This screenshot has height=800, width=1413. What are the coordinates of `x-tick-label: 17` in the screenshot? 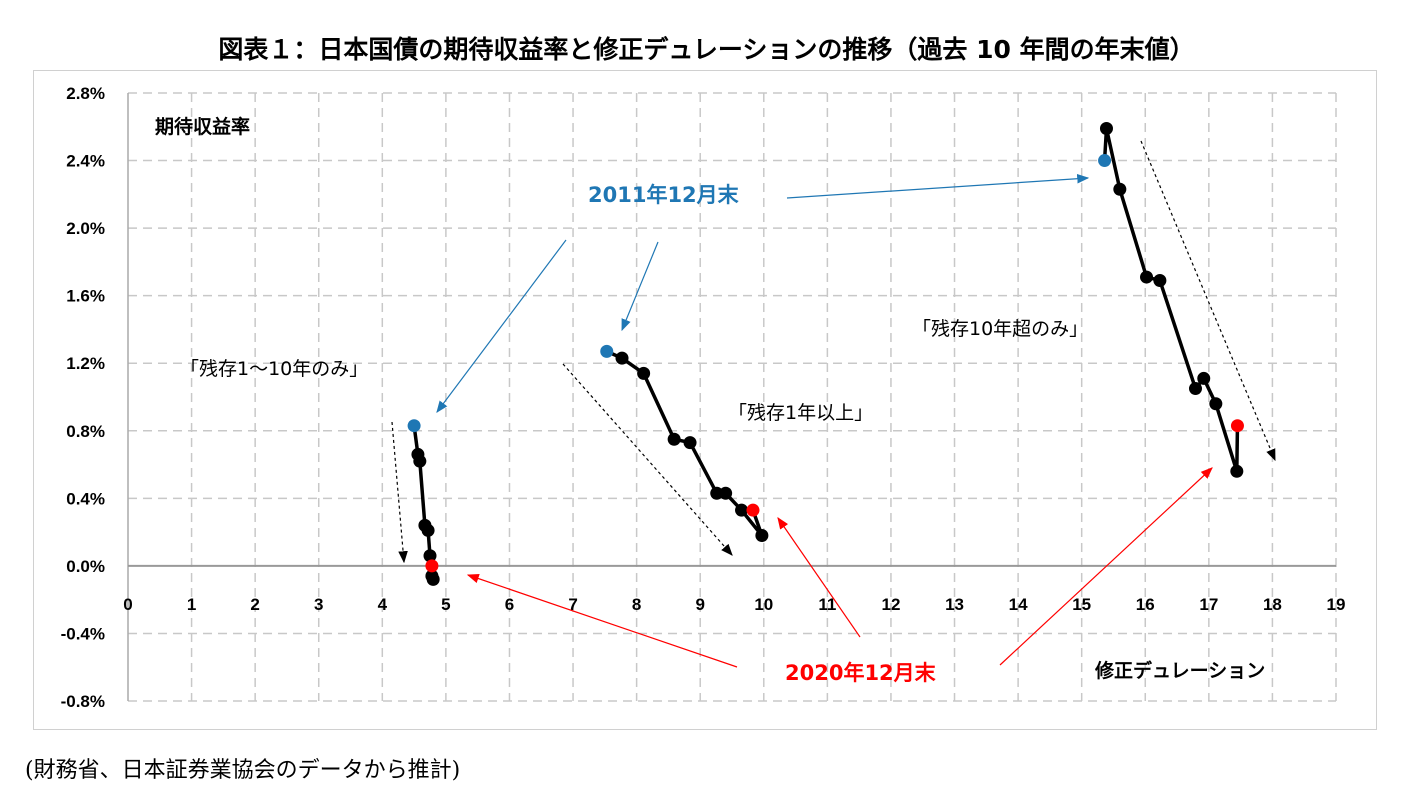 It's located at (1208, 604).